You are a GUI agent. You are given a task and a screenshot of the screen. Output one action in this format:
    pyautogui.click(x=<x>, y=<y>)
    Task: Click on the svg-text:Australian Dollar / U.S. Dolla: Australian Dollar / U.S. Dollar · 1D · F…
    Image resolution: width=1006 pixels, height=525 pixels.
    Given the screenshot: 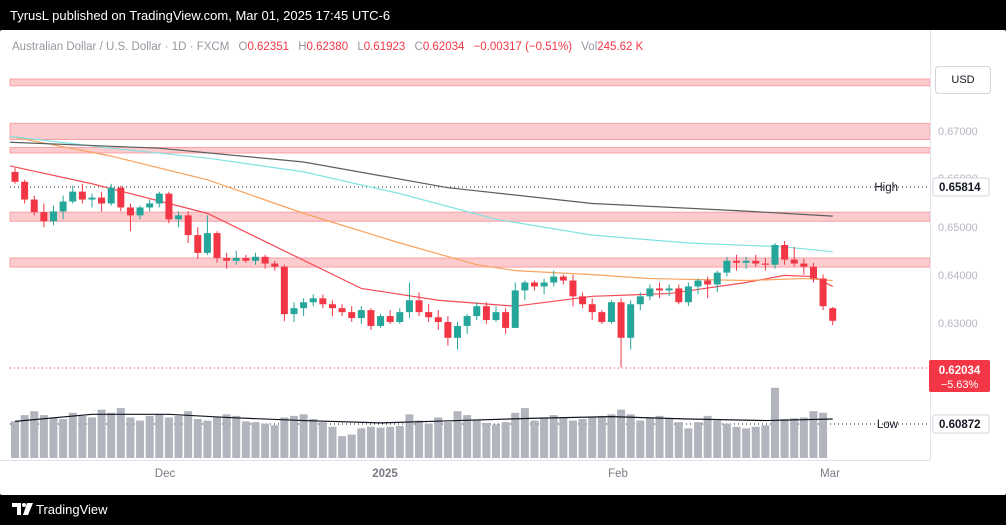 What is the action you would take?
    pyautogui.click(x=328, y=47)
    